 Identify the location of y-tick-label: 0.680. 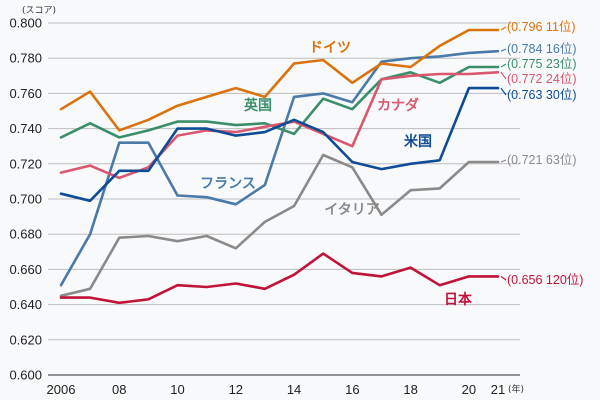
(25, 234).